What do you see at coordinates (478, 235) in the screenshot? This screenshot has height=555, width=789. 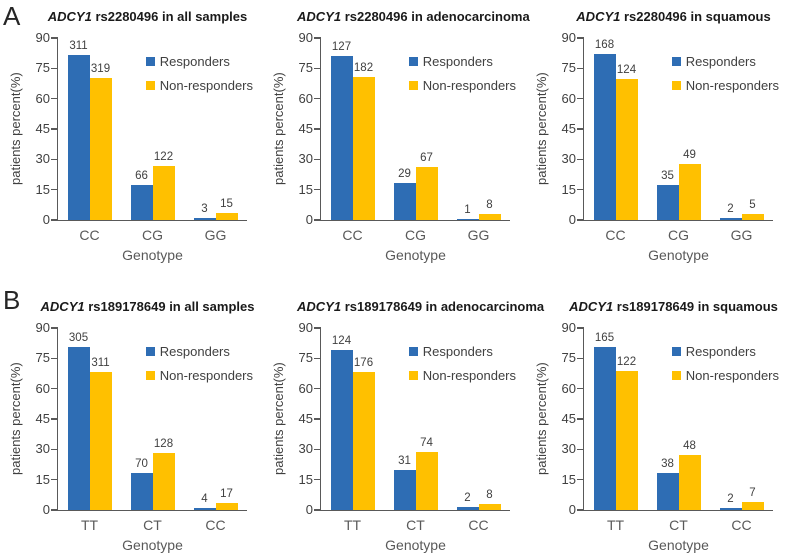 I see `x-category-label: GG` at bounding box center [478, 235].